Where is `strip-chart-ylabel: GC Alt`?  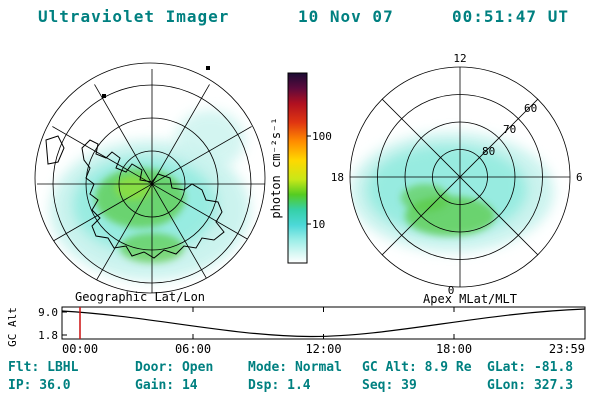
strip-chart-ylabel: GC Alt is located at coordinates (12, 327).